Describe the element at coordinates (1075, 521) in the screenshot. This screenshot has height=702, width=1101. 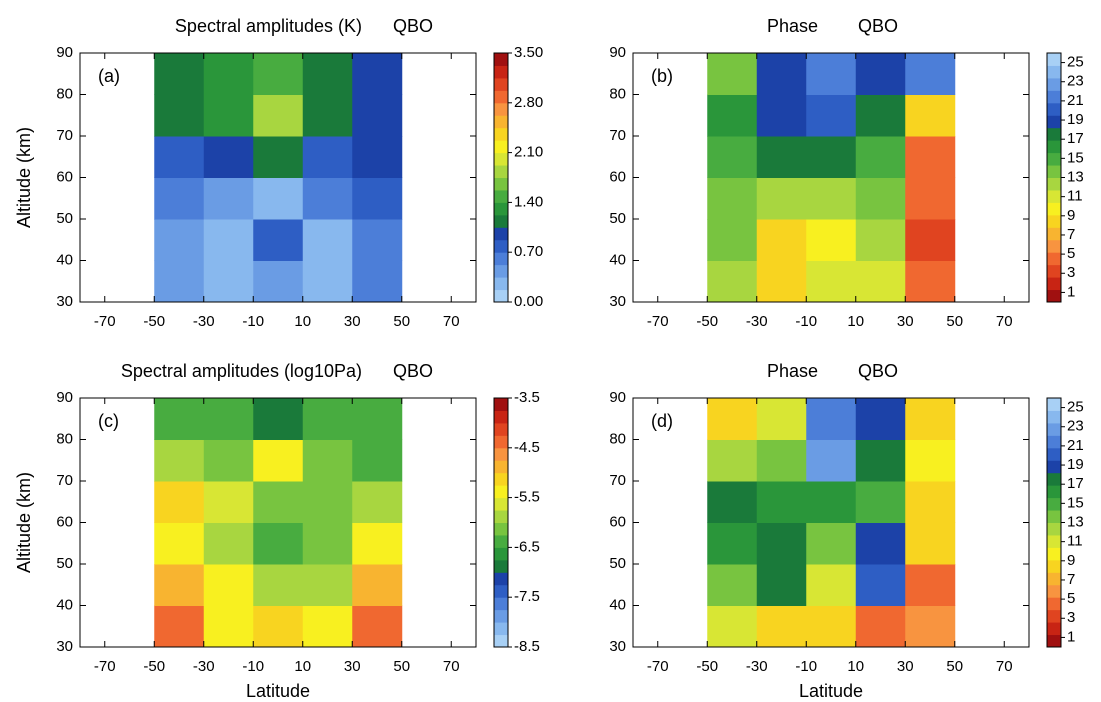
I see `colorbar-tick-label: 13` at that location.